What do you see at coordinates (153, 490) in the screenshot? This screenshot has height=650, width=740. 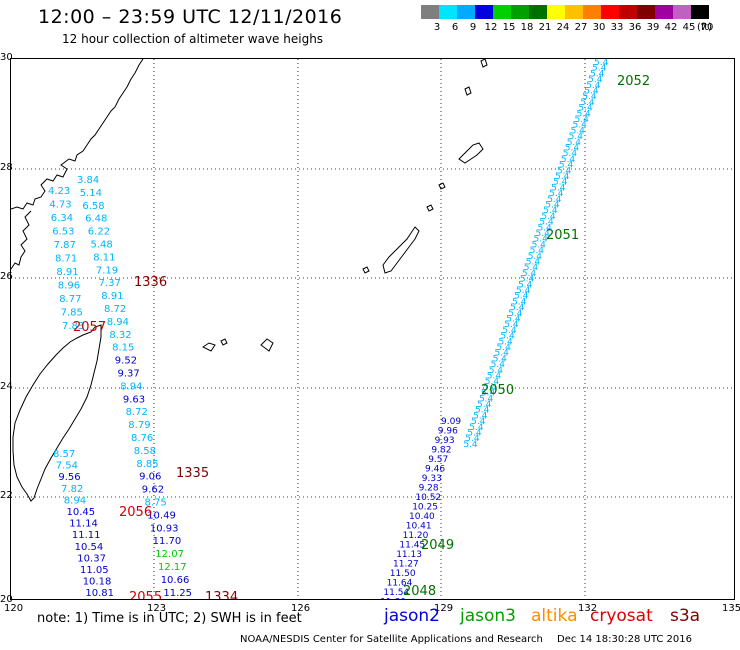 I see `wave-height-value: 9.62` at bounding box center [153, 490].